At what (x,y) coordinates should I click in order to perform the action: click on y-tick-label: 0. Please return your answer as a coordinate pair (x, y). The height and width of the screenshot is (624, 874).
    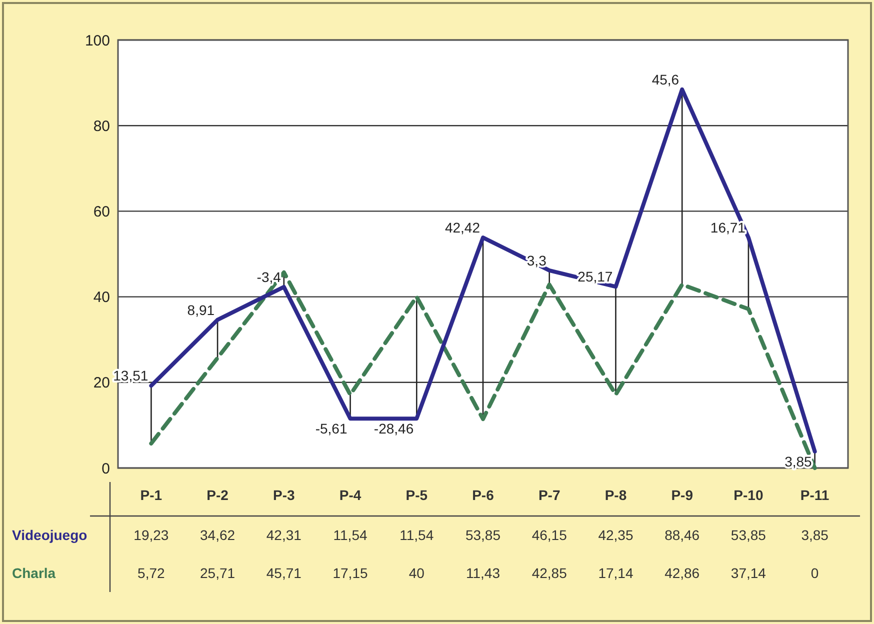
    Looking at the image, I should click on (106, 469).